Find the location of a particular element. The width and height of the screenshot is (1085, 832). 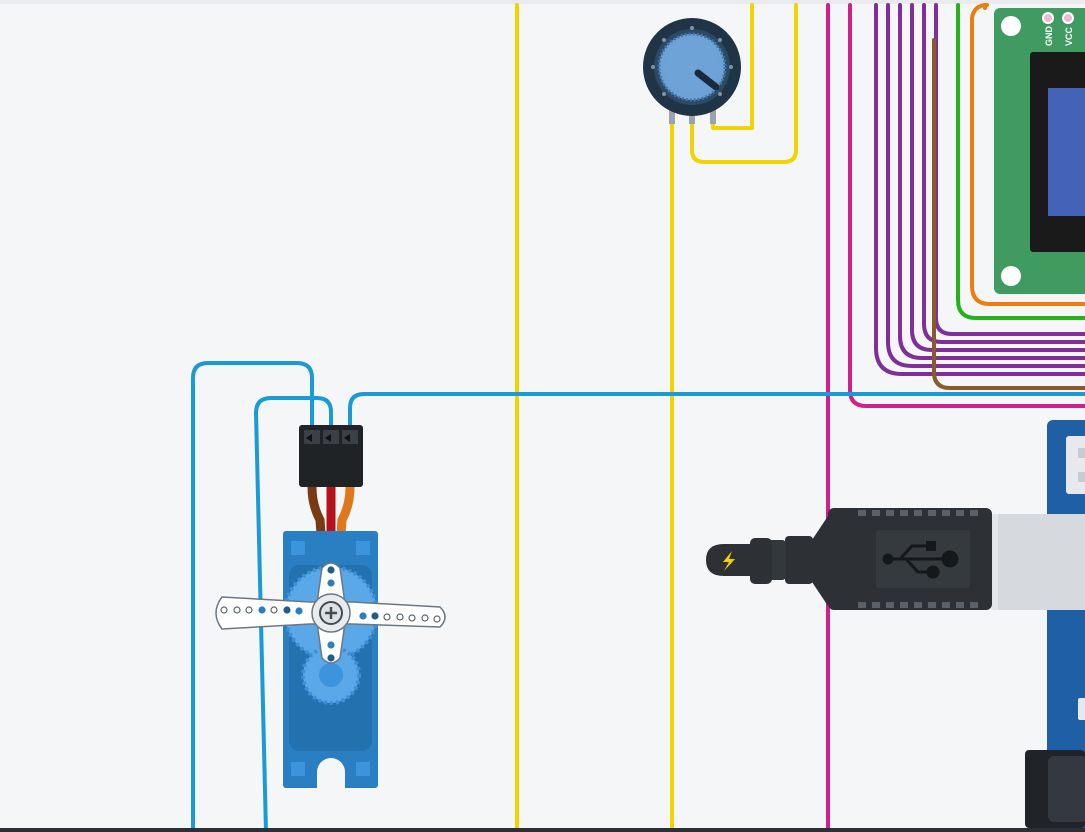

pot-indicator is located at coordinates (707, 80).